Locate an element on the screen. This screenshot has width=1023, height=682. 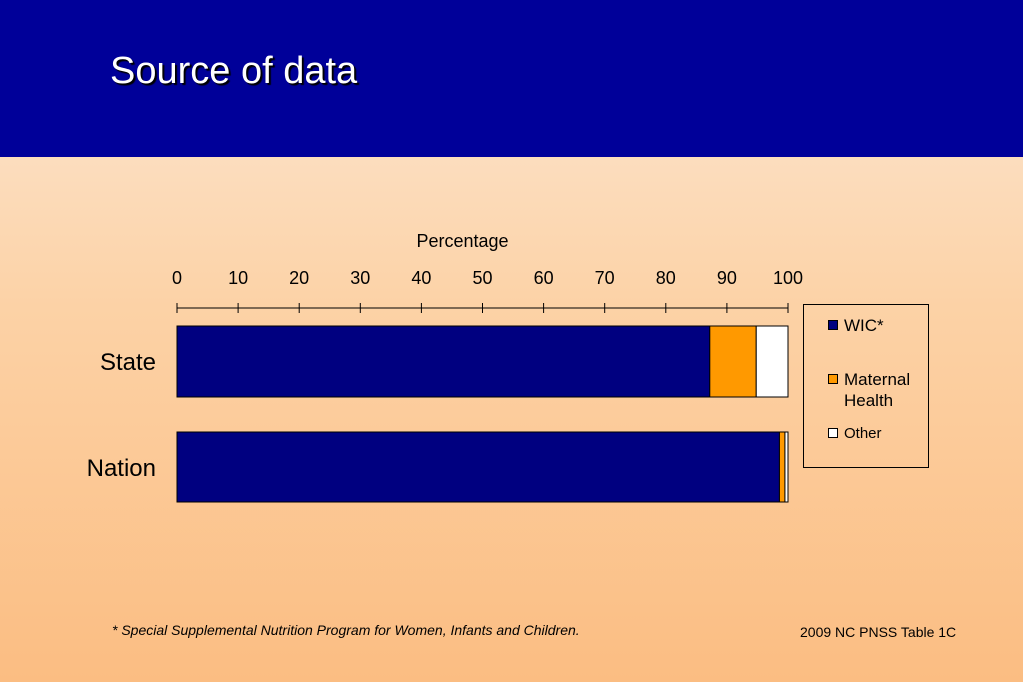
x-tick-label: 40 is located at coordinates (421, 278).